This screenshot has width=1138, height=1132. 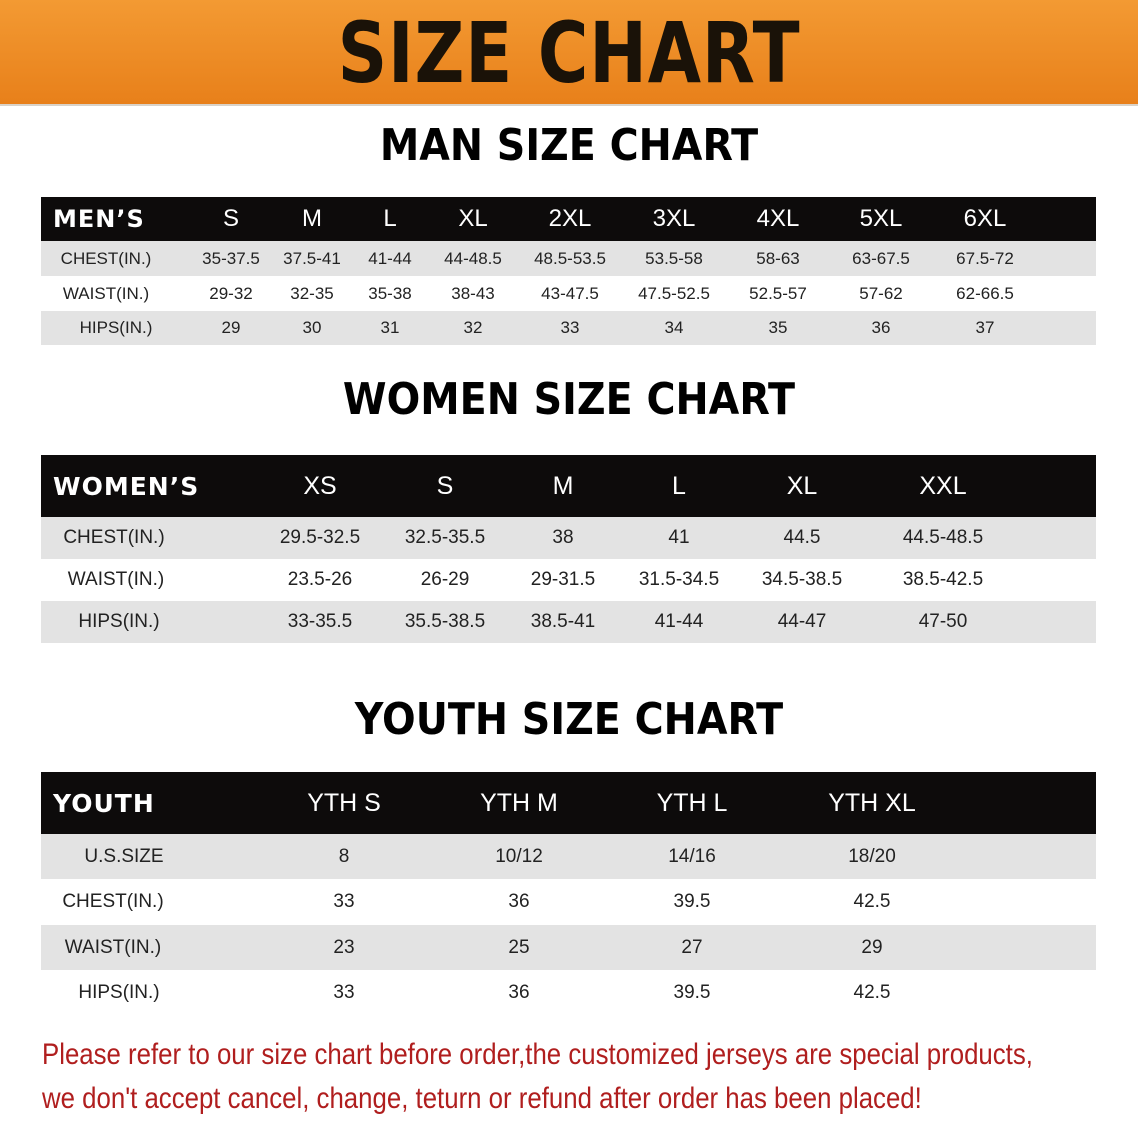 I want to click on table-cell: 38.5-41, so click(x=563, y=621).